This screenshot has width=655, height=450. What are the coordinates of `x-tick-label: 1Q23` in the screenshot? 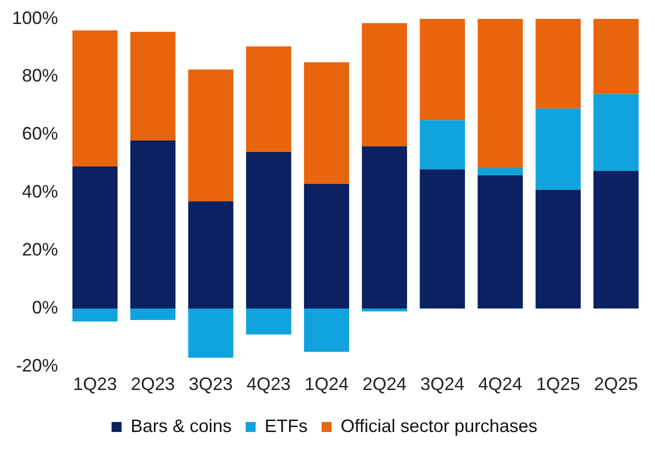 It's located at (95, 384).